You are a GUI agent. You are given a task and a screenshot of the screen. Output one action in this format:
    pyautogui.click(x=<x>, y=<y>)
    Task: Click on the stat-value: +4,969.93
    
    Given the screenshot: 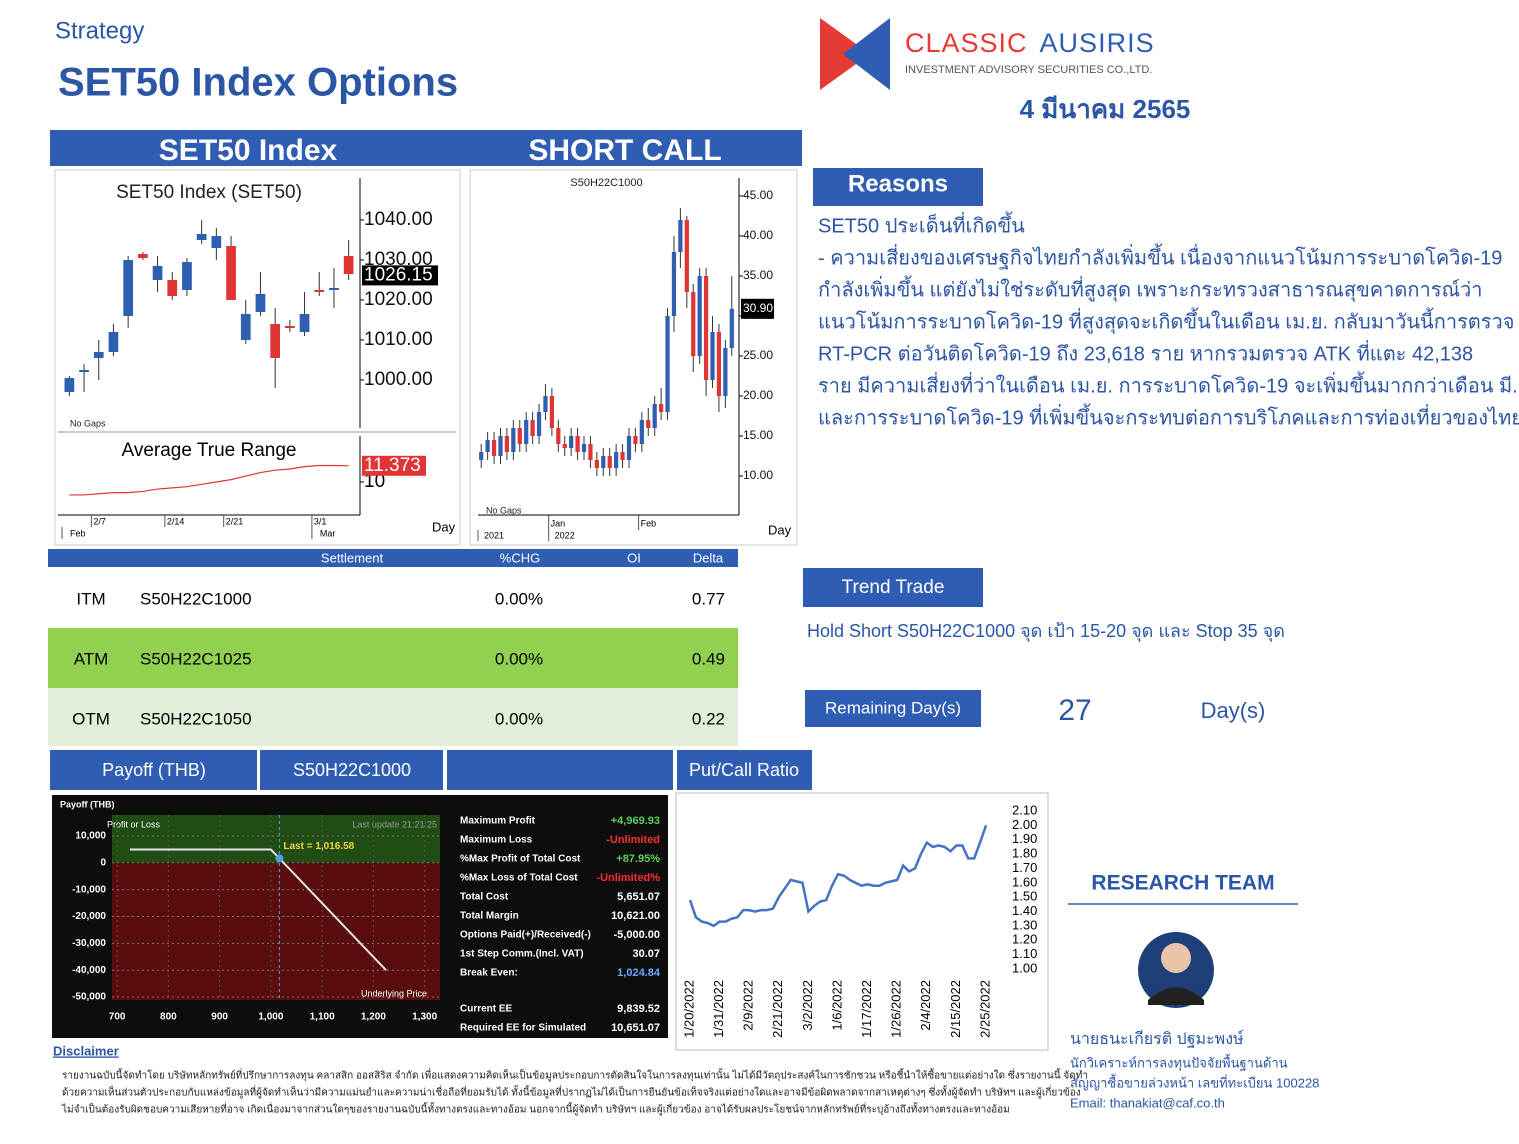 What is the action you would take?
    pyautogui.click(x=635, y=821)
    